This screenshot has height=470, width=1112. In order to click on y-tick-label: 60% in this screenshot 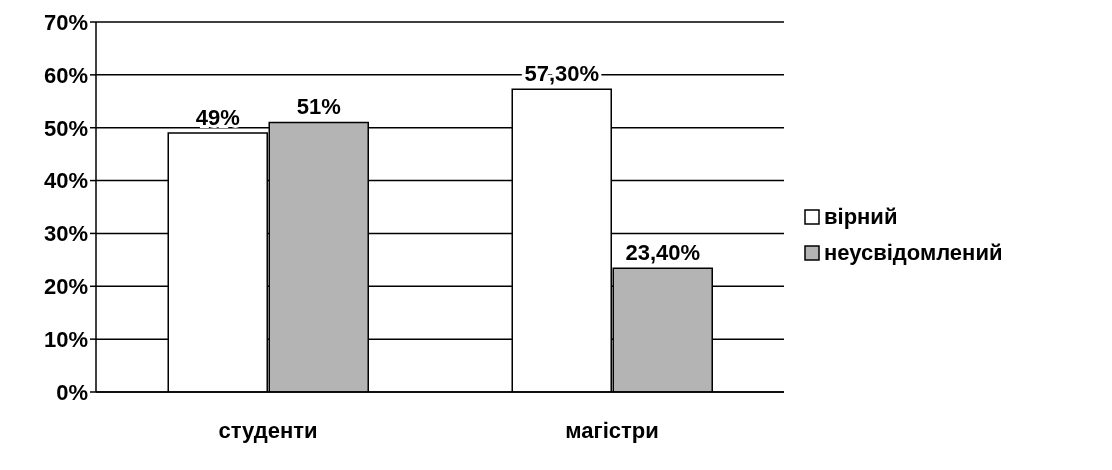, I will do `click(65, 75)`.